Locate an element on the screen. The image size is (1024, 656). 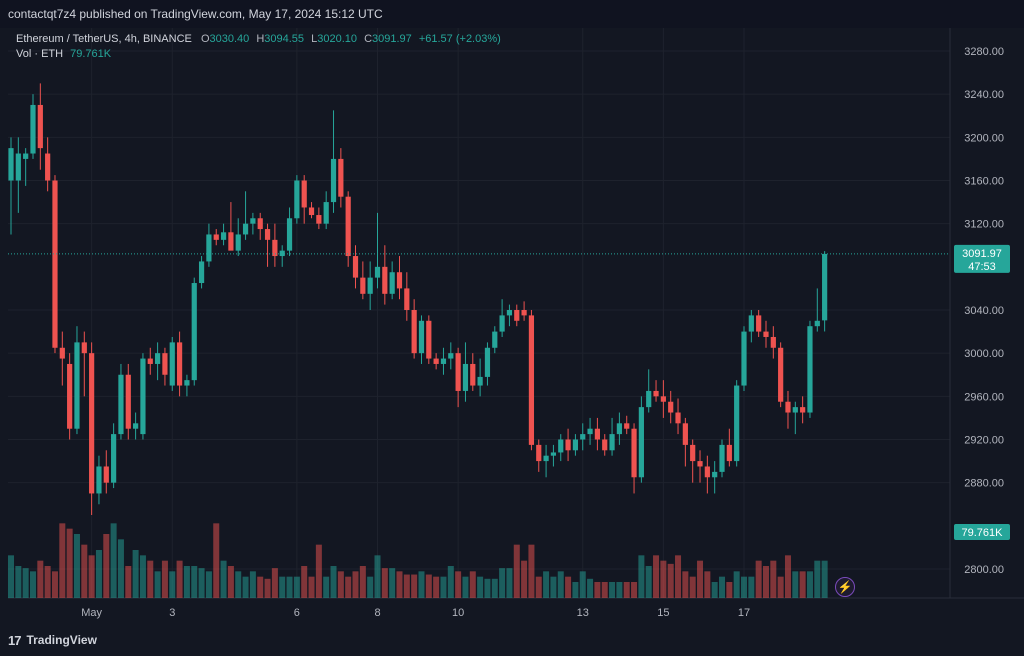
low-value: 3020.10 is located at coordinates (337, 39).